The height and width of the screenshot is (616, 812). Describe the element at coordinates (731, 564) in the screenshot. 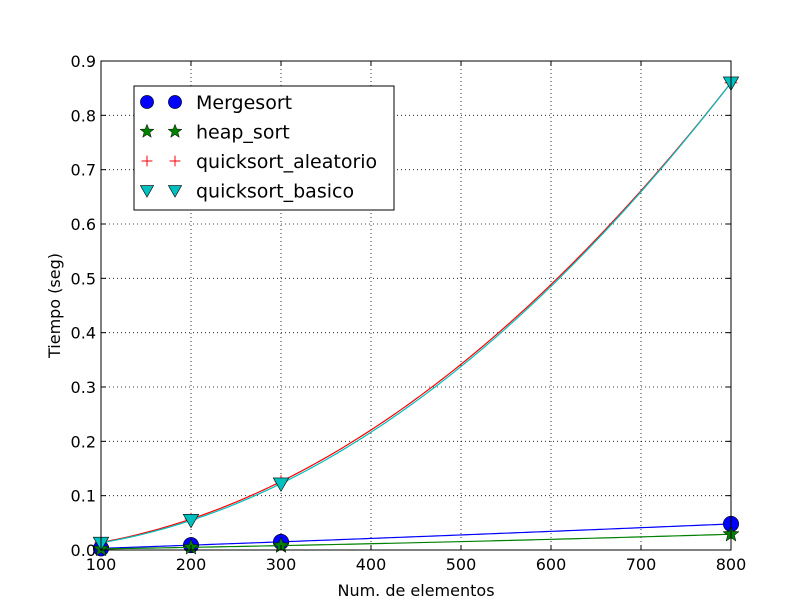

I see `x-tick-label: 800` at that location.